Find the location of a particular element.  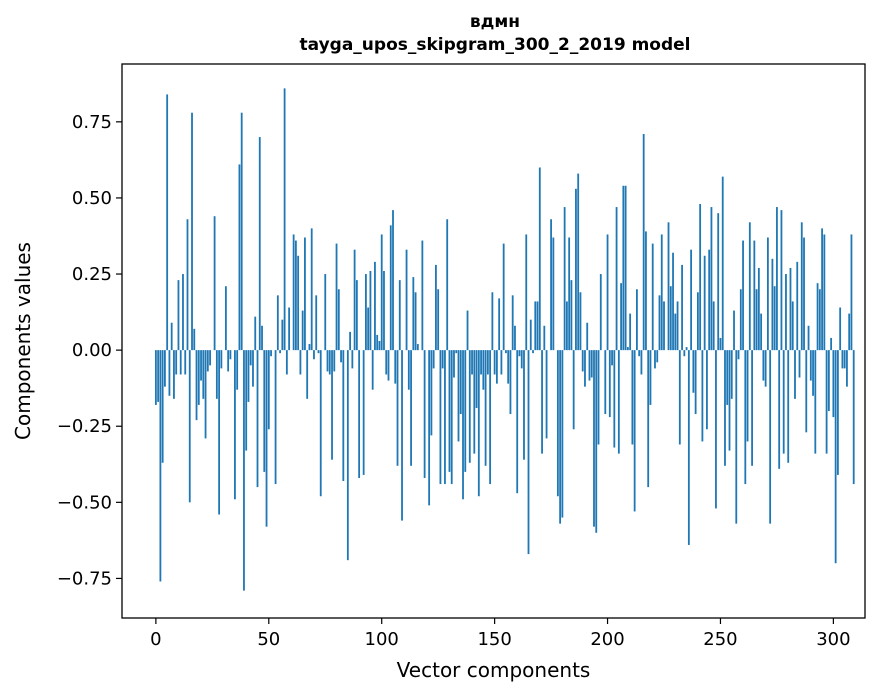

y-tick-label: 0.50 is located at coordinates (92, 198).